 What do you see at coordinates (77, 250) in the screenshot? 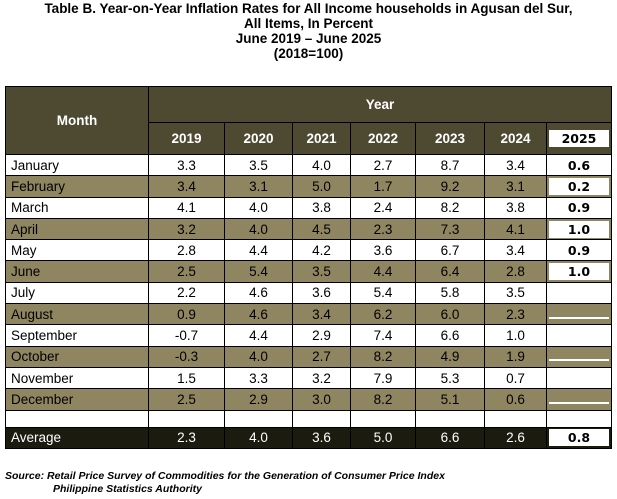
I see `month-cell: May` at bounding box center [77, 250].